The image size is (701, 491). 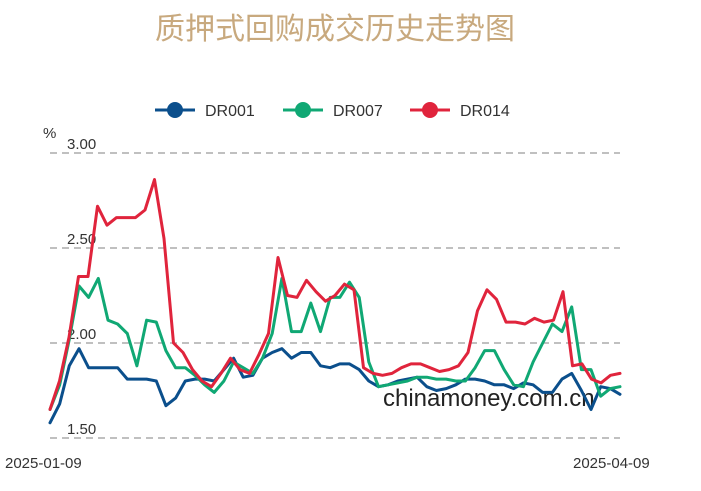 I want to click on y-axis-ticks: 3.00 2.50 2.00 1.50, so click(x=81, y=287).